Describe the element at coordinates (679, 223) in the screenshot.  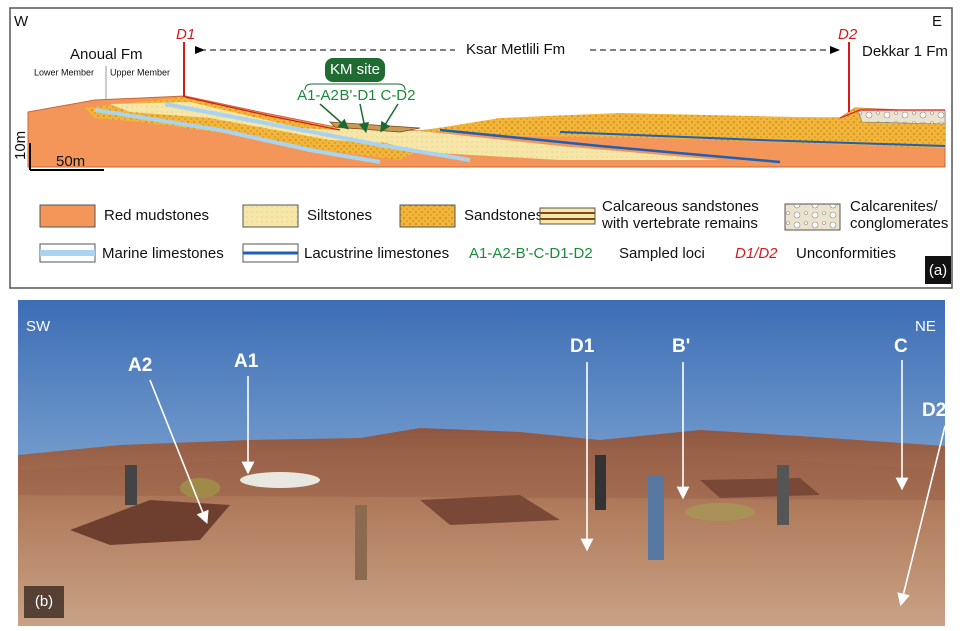
I see `legend-label: with vertebrate remains` at that location.